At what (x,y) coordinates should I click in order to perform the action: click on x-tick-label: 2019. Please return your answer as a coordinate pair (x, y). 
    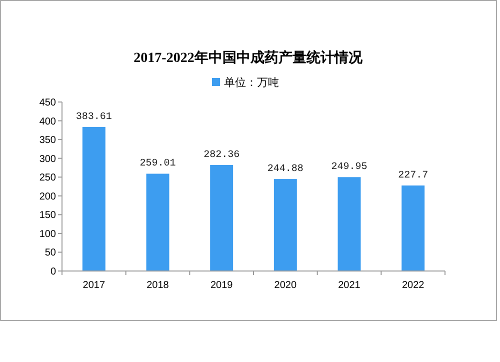
    Looking at the image, I should click on (222, 285).